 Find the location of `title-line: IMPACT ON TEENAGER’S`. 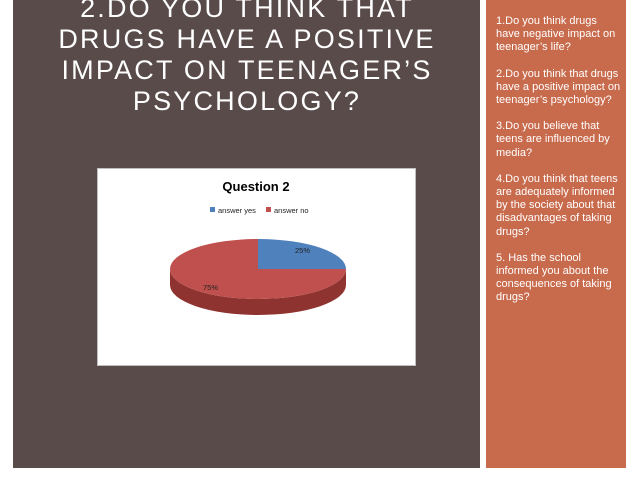

title-line: IMPACT ON TEENAGER’S is located at coordinates (247, 70).